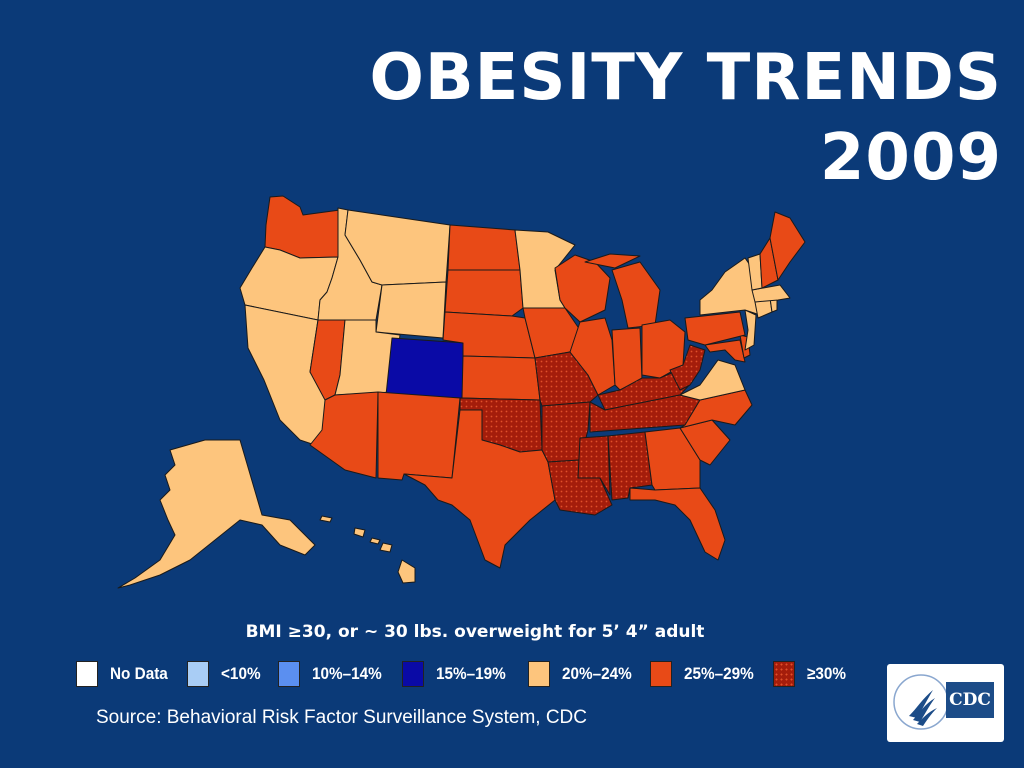 The height and width of the screenshot is (768, 1024). I want to click on state-wisconsin, so click(582, 288).